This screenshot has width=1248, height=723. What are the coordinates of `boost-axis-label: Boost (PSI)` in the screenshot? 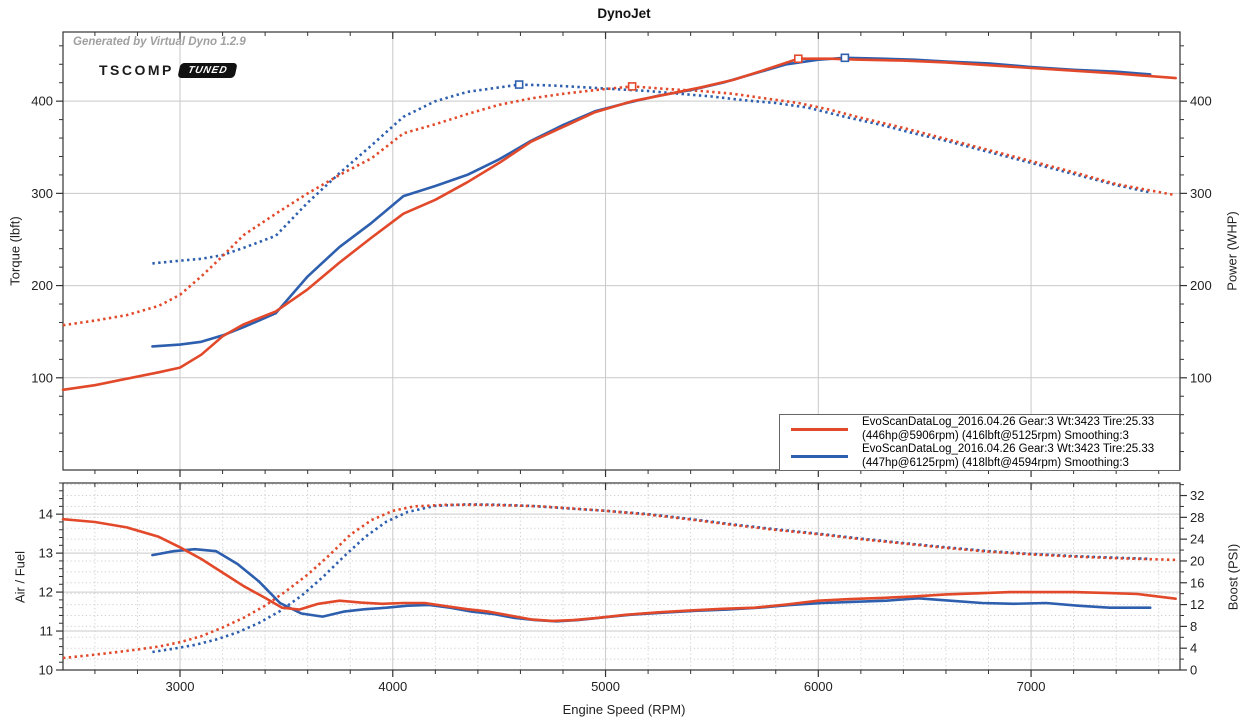 It's located at (1233, 577).